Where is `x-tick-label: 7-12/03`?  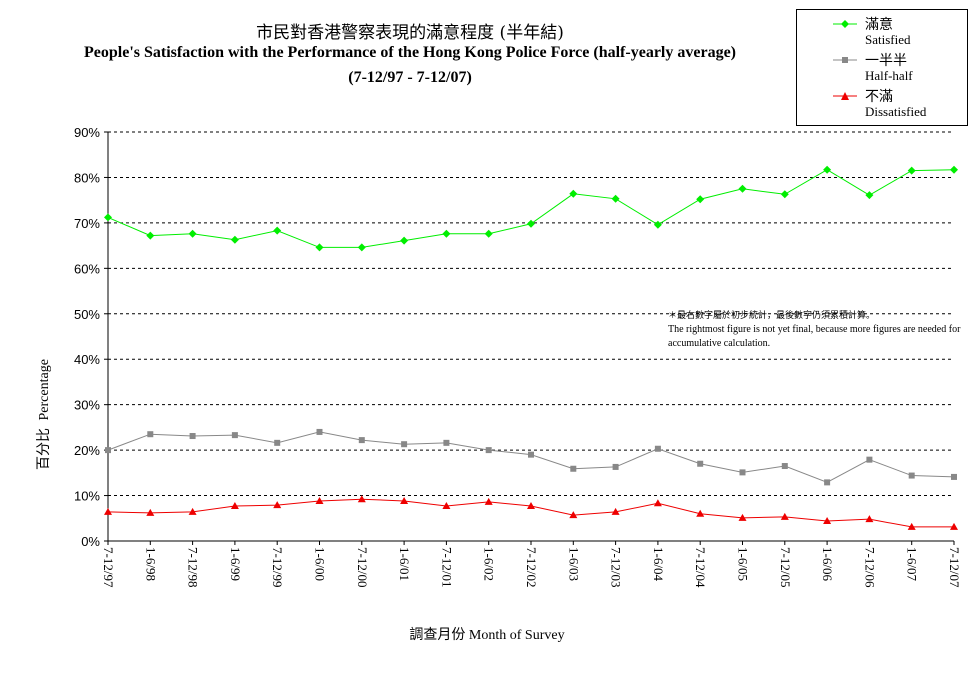 x-tick-label: 7-12/03 is located at coordinates (616, 567).